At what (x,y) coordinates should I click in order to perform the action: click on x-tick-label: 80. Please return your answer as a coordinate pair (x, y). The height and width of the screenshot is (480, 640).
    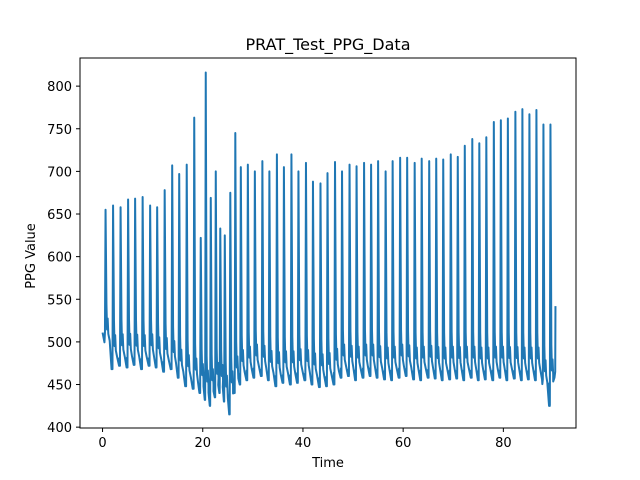
    Looking at the image, I should click on (503, 443).